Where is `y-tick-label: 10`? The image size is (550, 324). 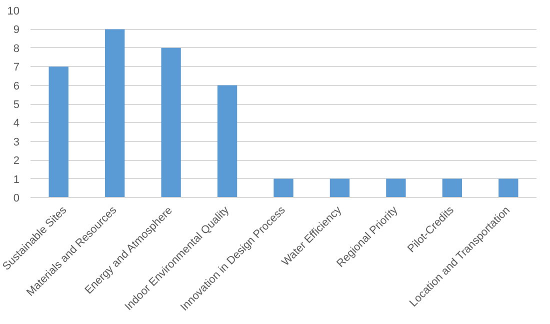
y-tick-label: 10 is located at coordinates (13, 12).